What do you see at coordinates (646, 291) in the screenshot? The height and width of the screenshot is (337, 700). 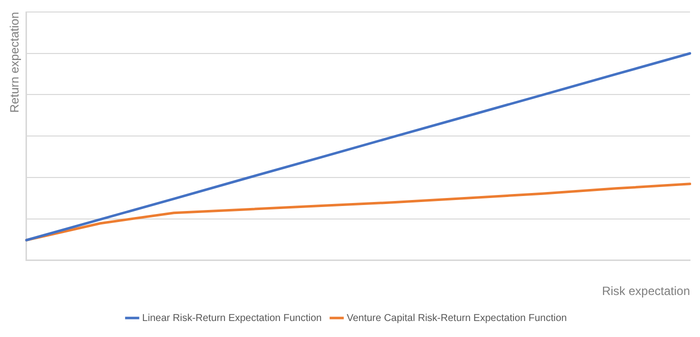 I see `x-axis-title: Risk expectation` at bounding box center [646, 291].